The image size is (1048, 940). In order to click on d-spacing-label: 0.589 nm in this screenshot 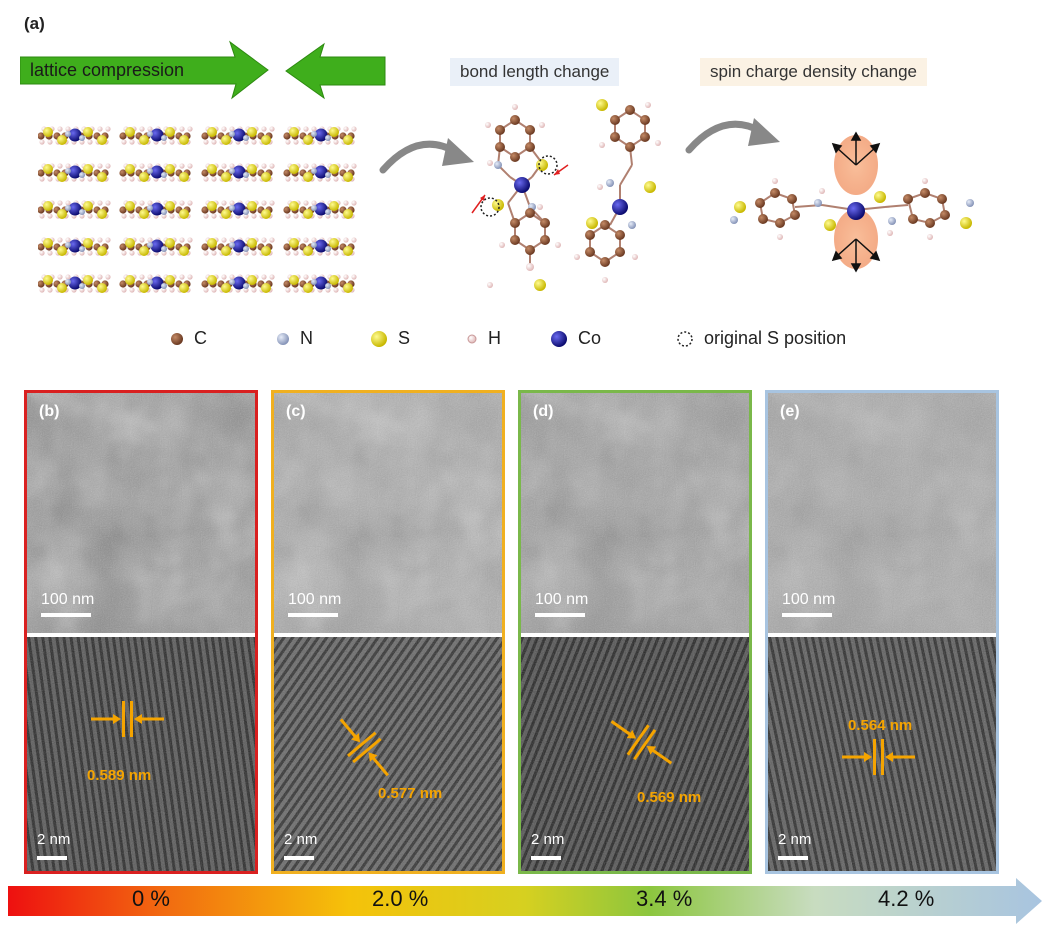, I will do `click(119, 775)`.